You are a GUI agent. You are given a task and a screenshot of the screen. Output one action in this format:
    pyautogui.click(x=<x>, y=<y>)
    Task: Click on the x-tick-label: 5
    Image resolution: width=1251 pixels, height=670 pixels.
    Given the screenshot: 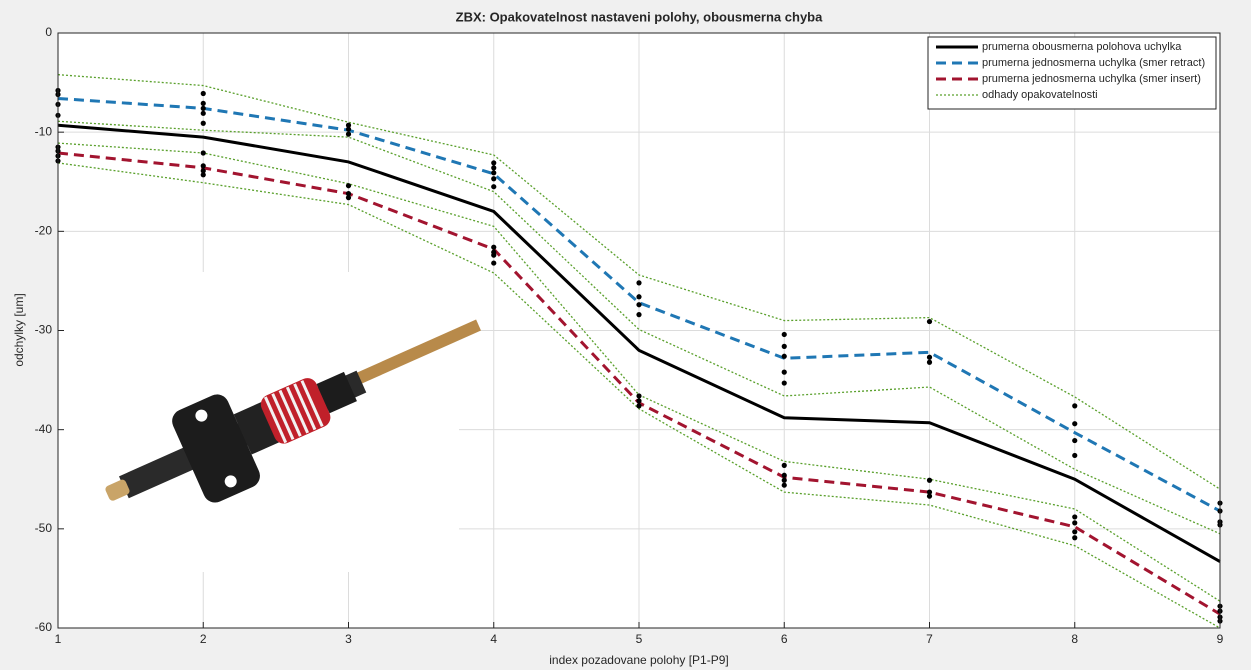 What is the action you would take?
    pyautogui.click(x=639, y=639)
    